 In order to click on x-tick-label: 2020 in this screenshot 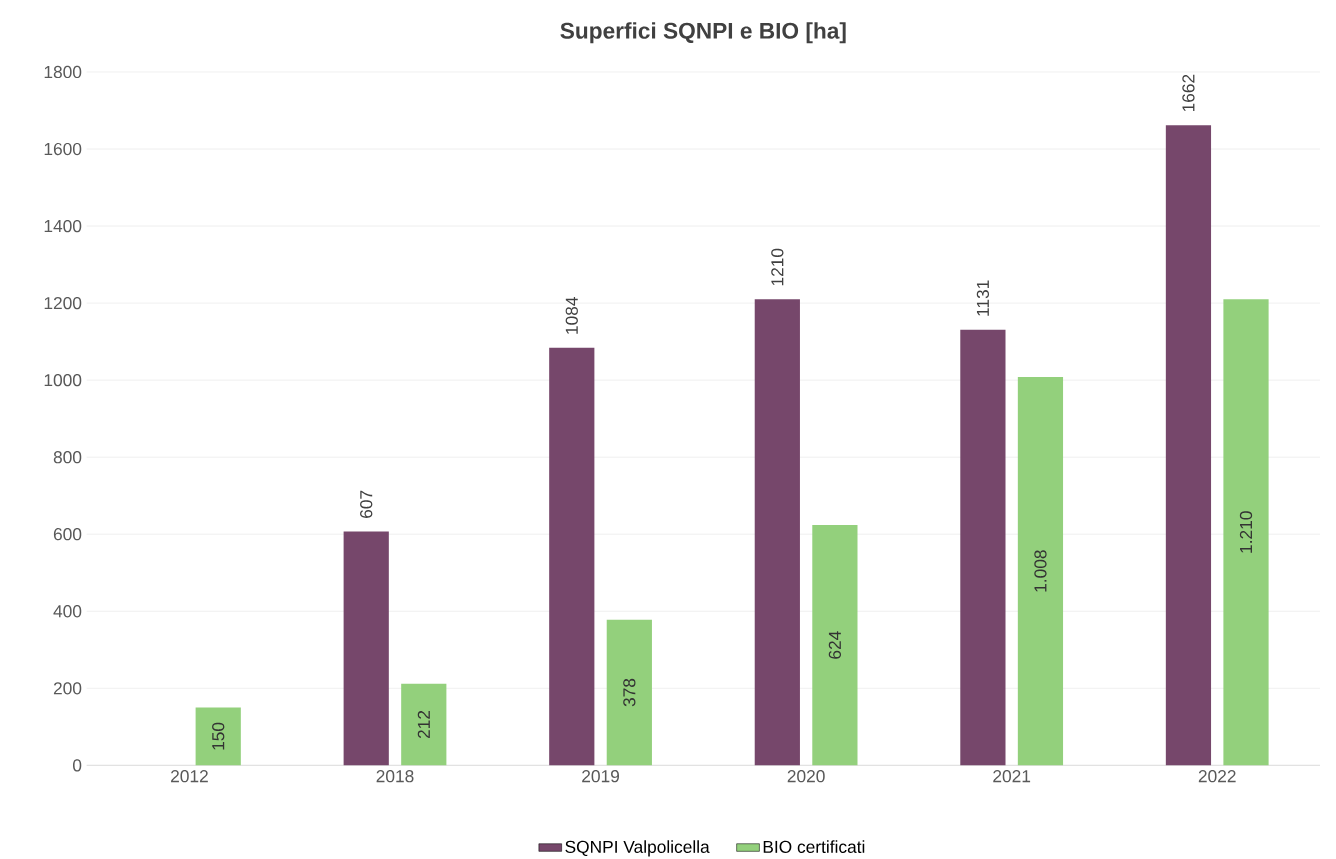, I will do `click(806, 776)`.